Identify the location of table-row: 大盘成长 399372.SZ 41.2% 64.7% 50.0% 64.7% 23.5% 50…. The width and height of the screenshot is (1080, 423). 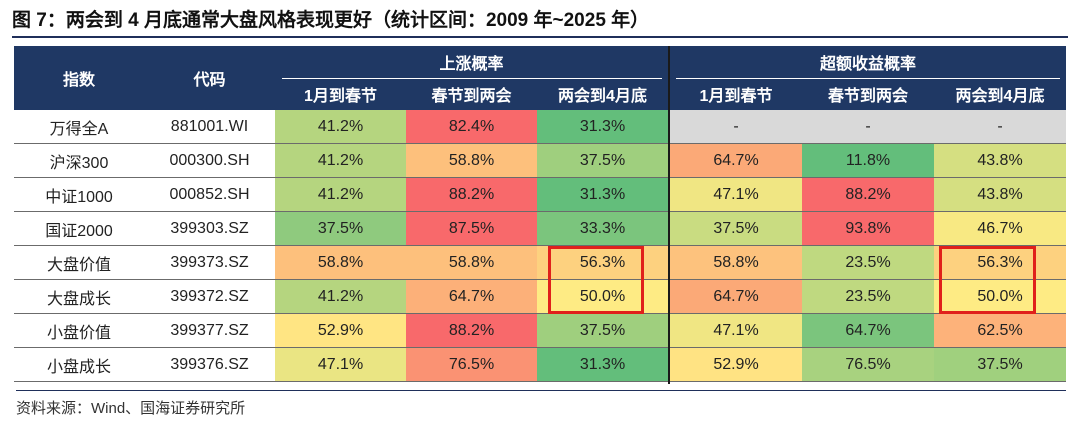
(540, 297).